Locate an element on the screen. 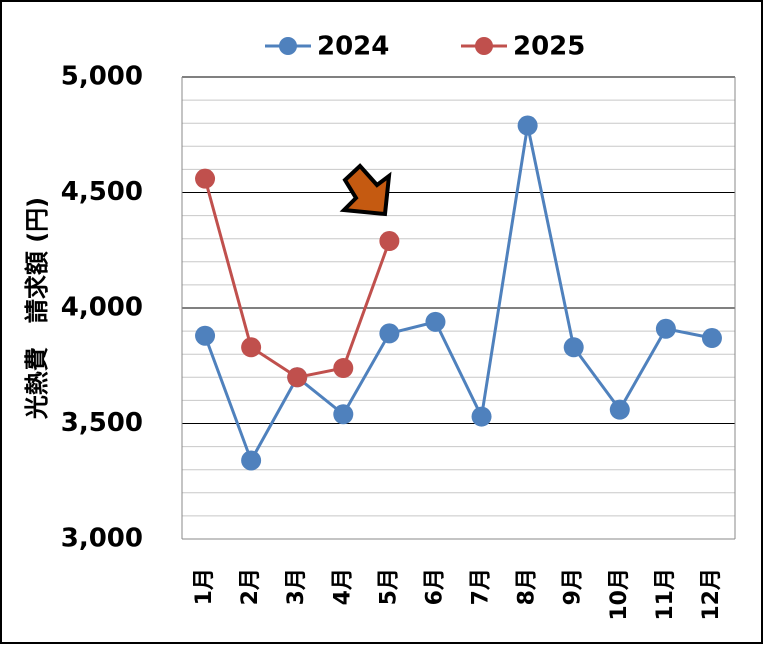 The height and width of the screenshot is (648, 763). y-tick-label: 5,000 is located at coordinates (102, 77).